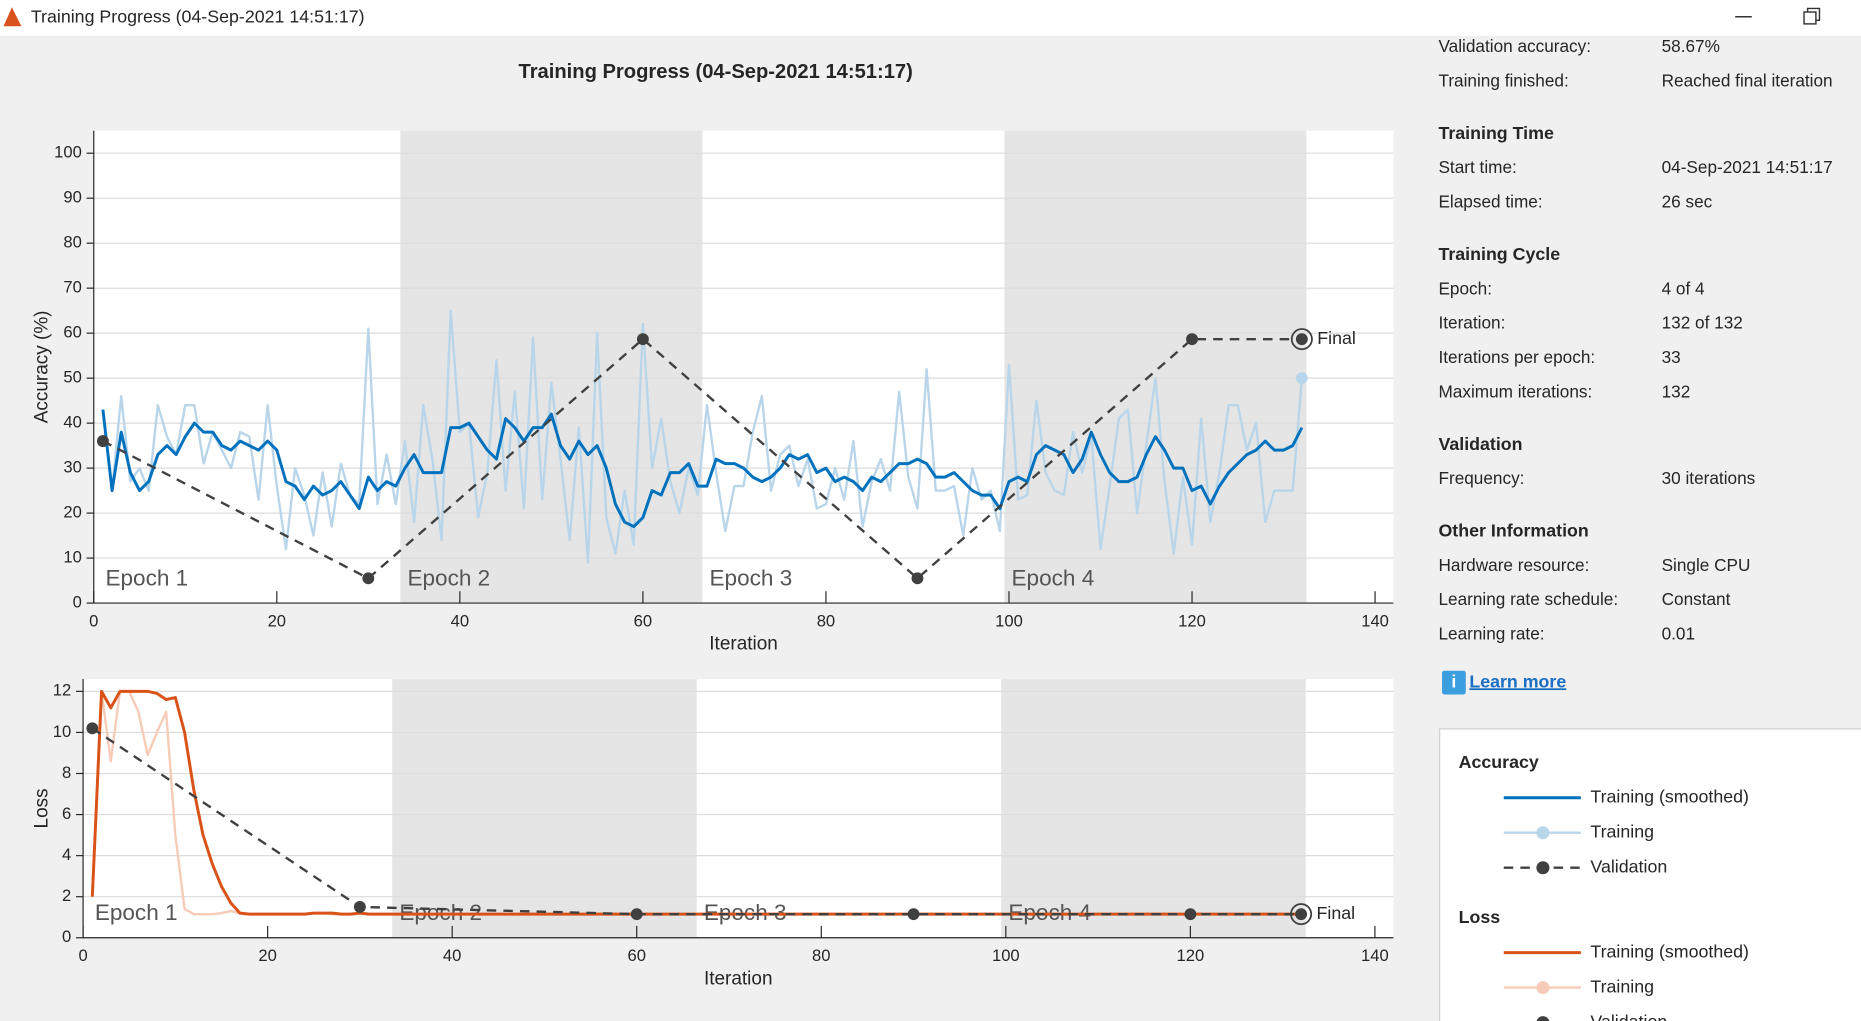  Describe the element at coordinates (1503, 81) in the screenshot. I see `info-label: Training finished:` at that location.